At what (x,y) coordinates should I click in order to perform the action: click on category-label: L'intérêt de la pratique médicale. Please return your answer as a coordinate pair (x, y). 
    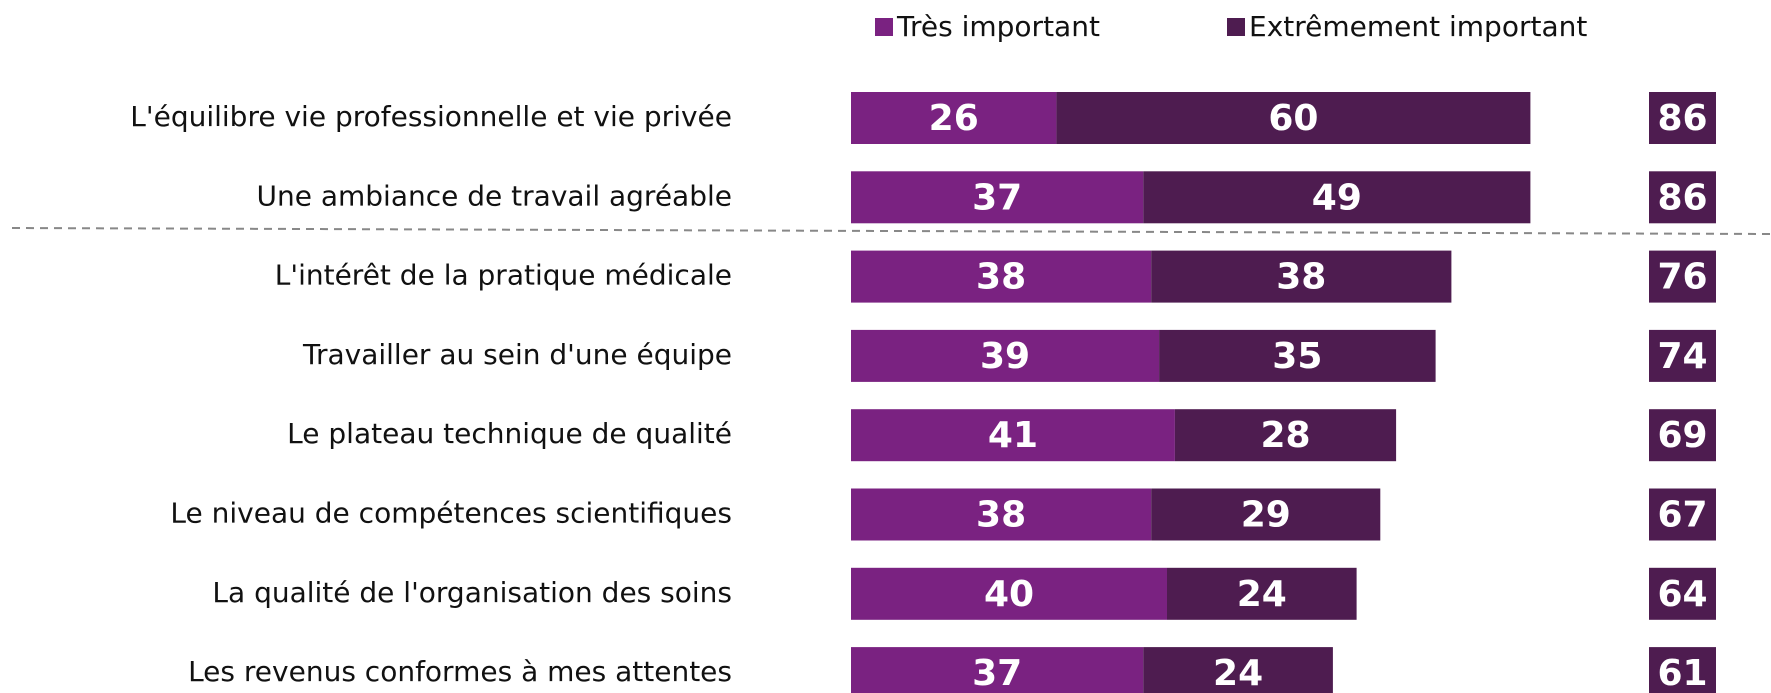
    Looking at the image, I should click on (503, 275).